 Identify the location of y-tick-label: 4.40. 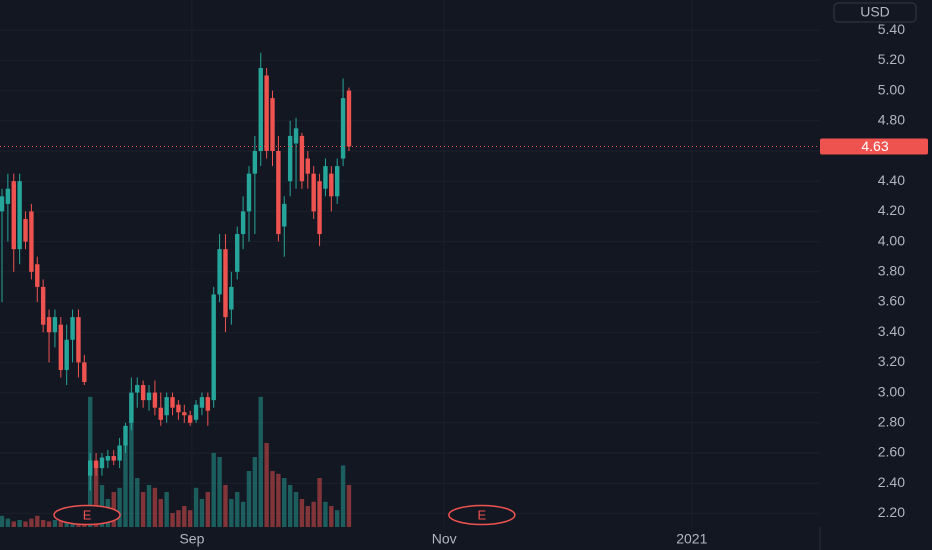
(891, 180).